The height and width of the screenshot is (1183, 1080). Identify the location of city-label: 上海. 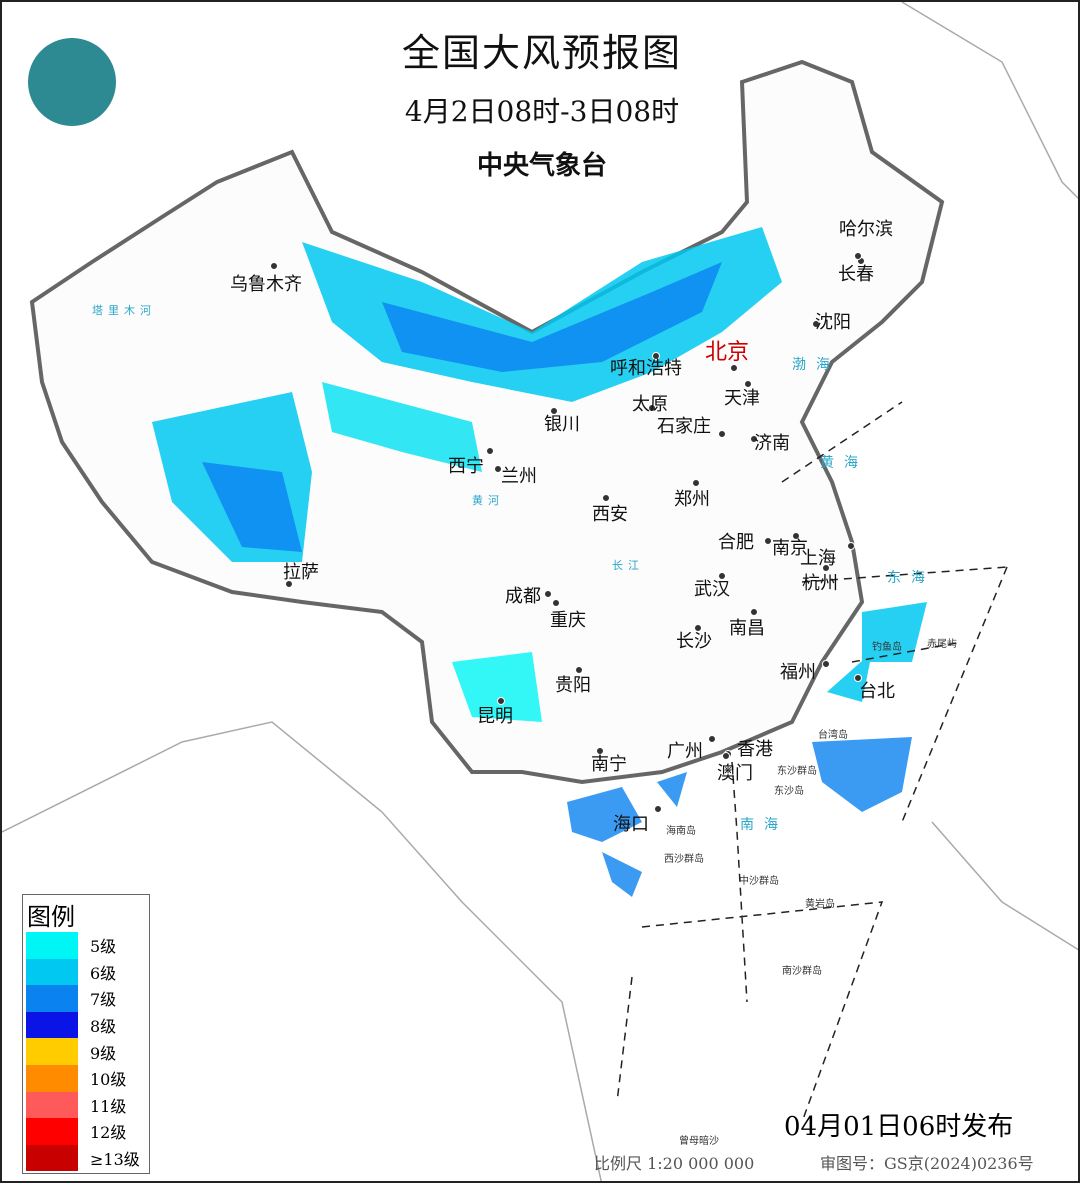
(818, 558).